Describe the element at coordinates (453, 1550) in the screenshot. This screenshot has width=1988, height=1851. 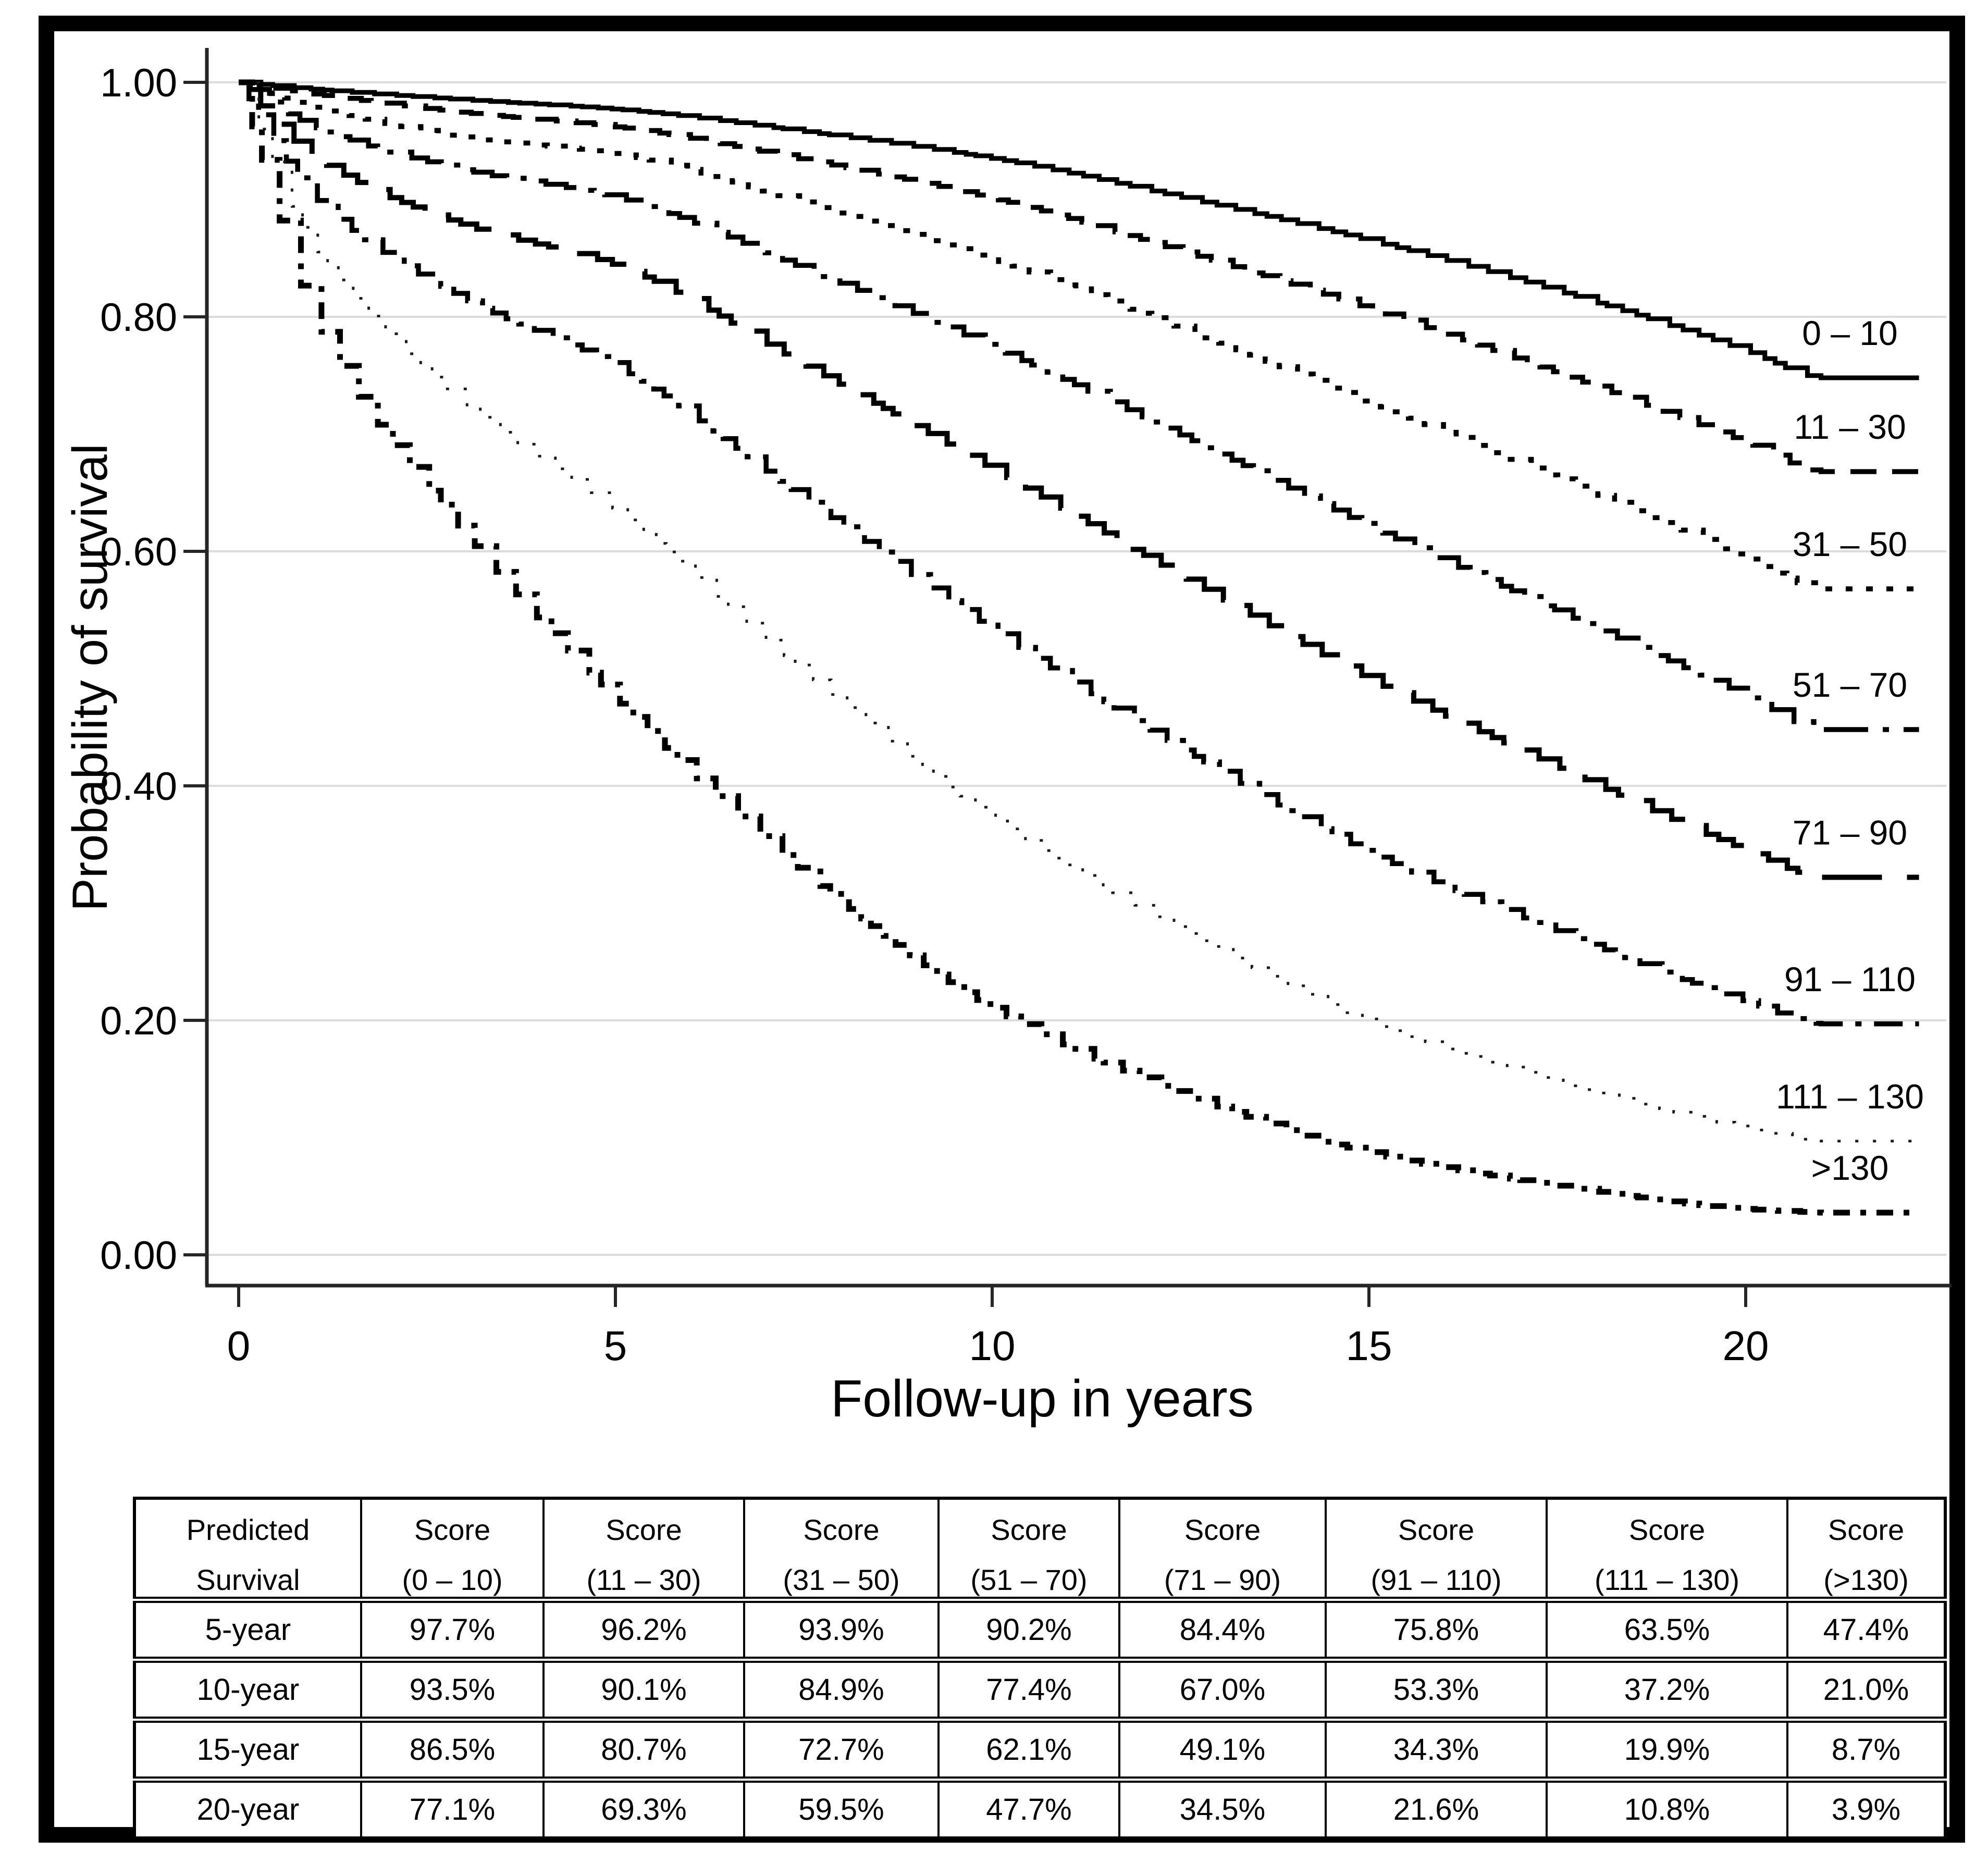
I see `header-cell-score: Score (0 – 10)` at that location.